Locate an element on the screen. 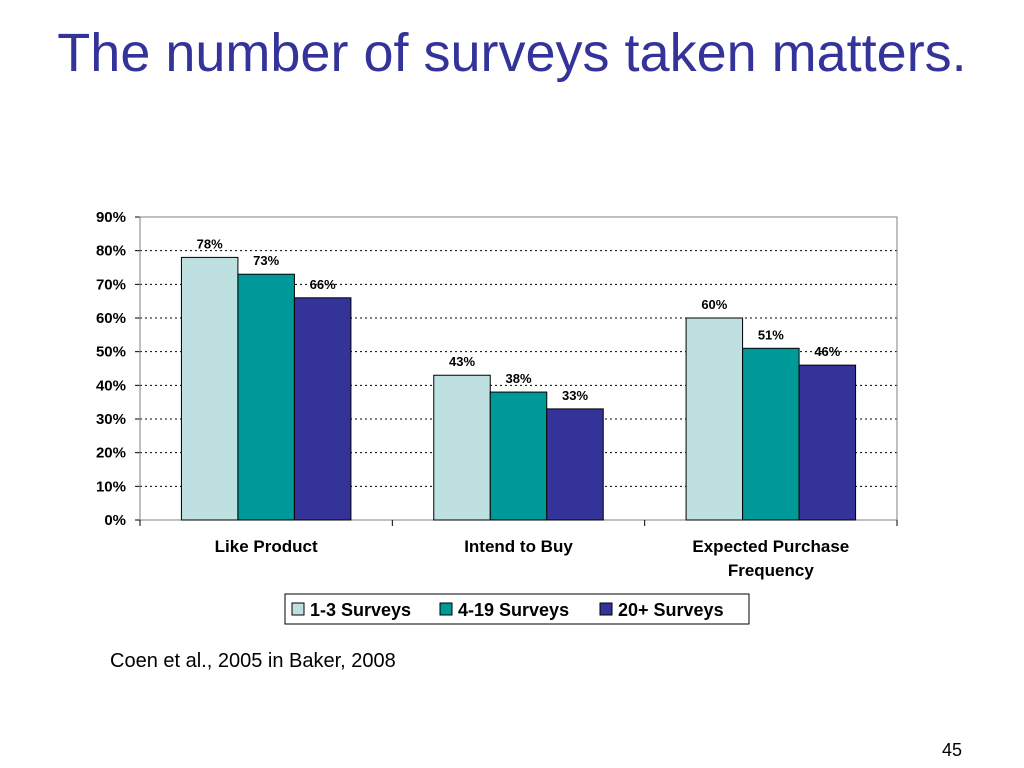 This screenshot has width=1024, height=768. legend-label: 1-3 Surveys is located at coordinates (360, 610).